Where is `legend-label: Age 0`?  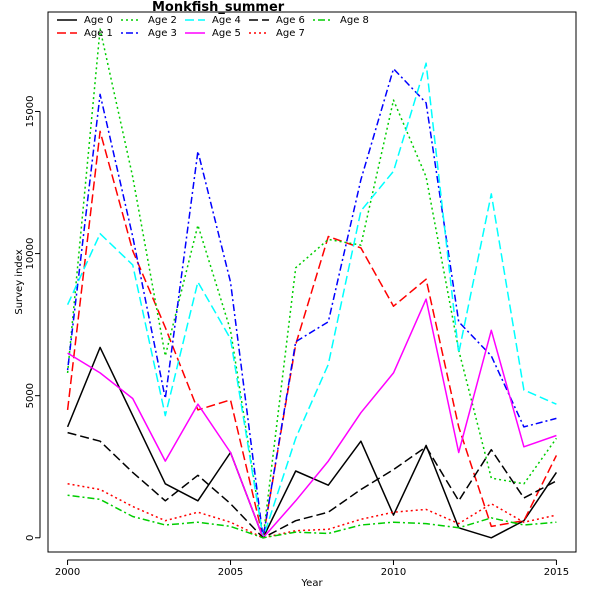
legend-label: Age 0 is located at coordinates (98, 20).